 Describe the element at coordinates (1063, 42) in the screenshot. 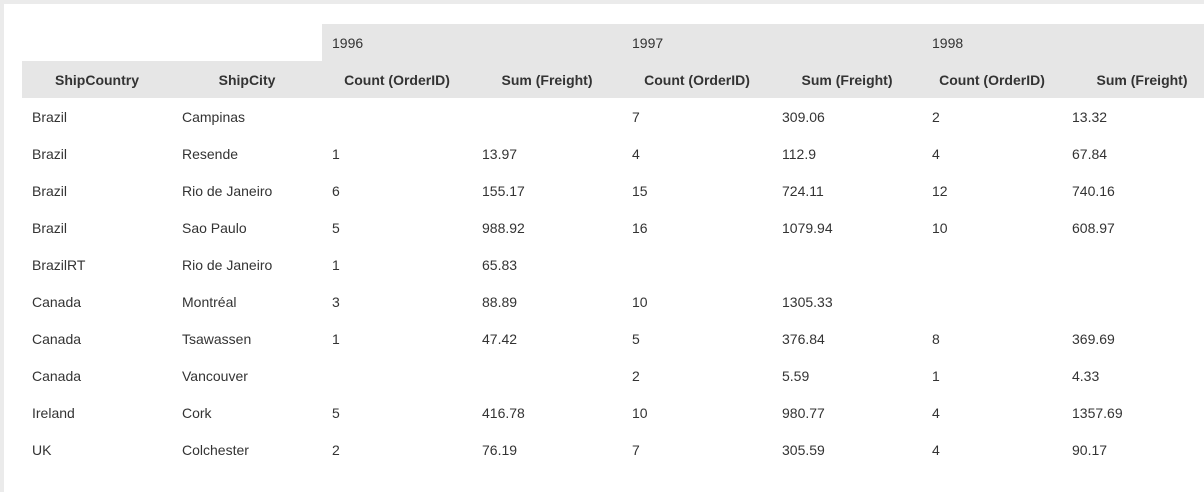

I see `year-header-1998: 1998` at that location.